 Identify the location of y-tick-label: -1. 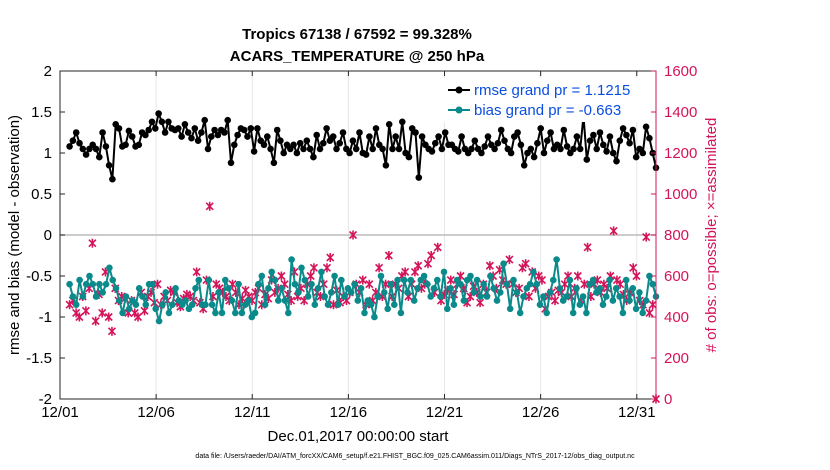
(45, 317).